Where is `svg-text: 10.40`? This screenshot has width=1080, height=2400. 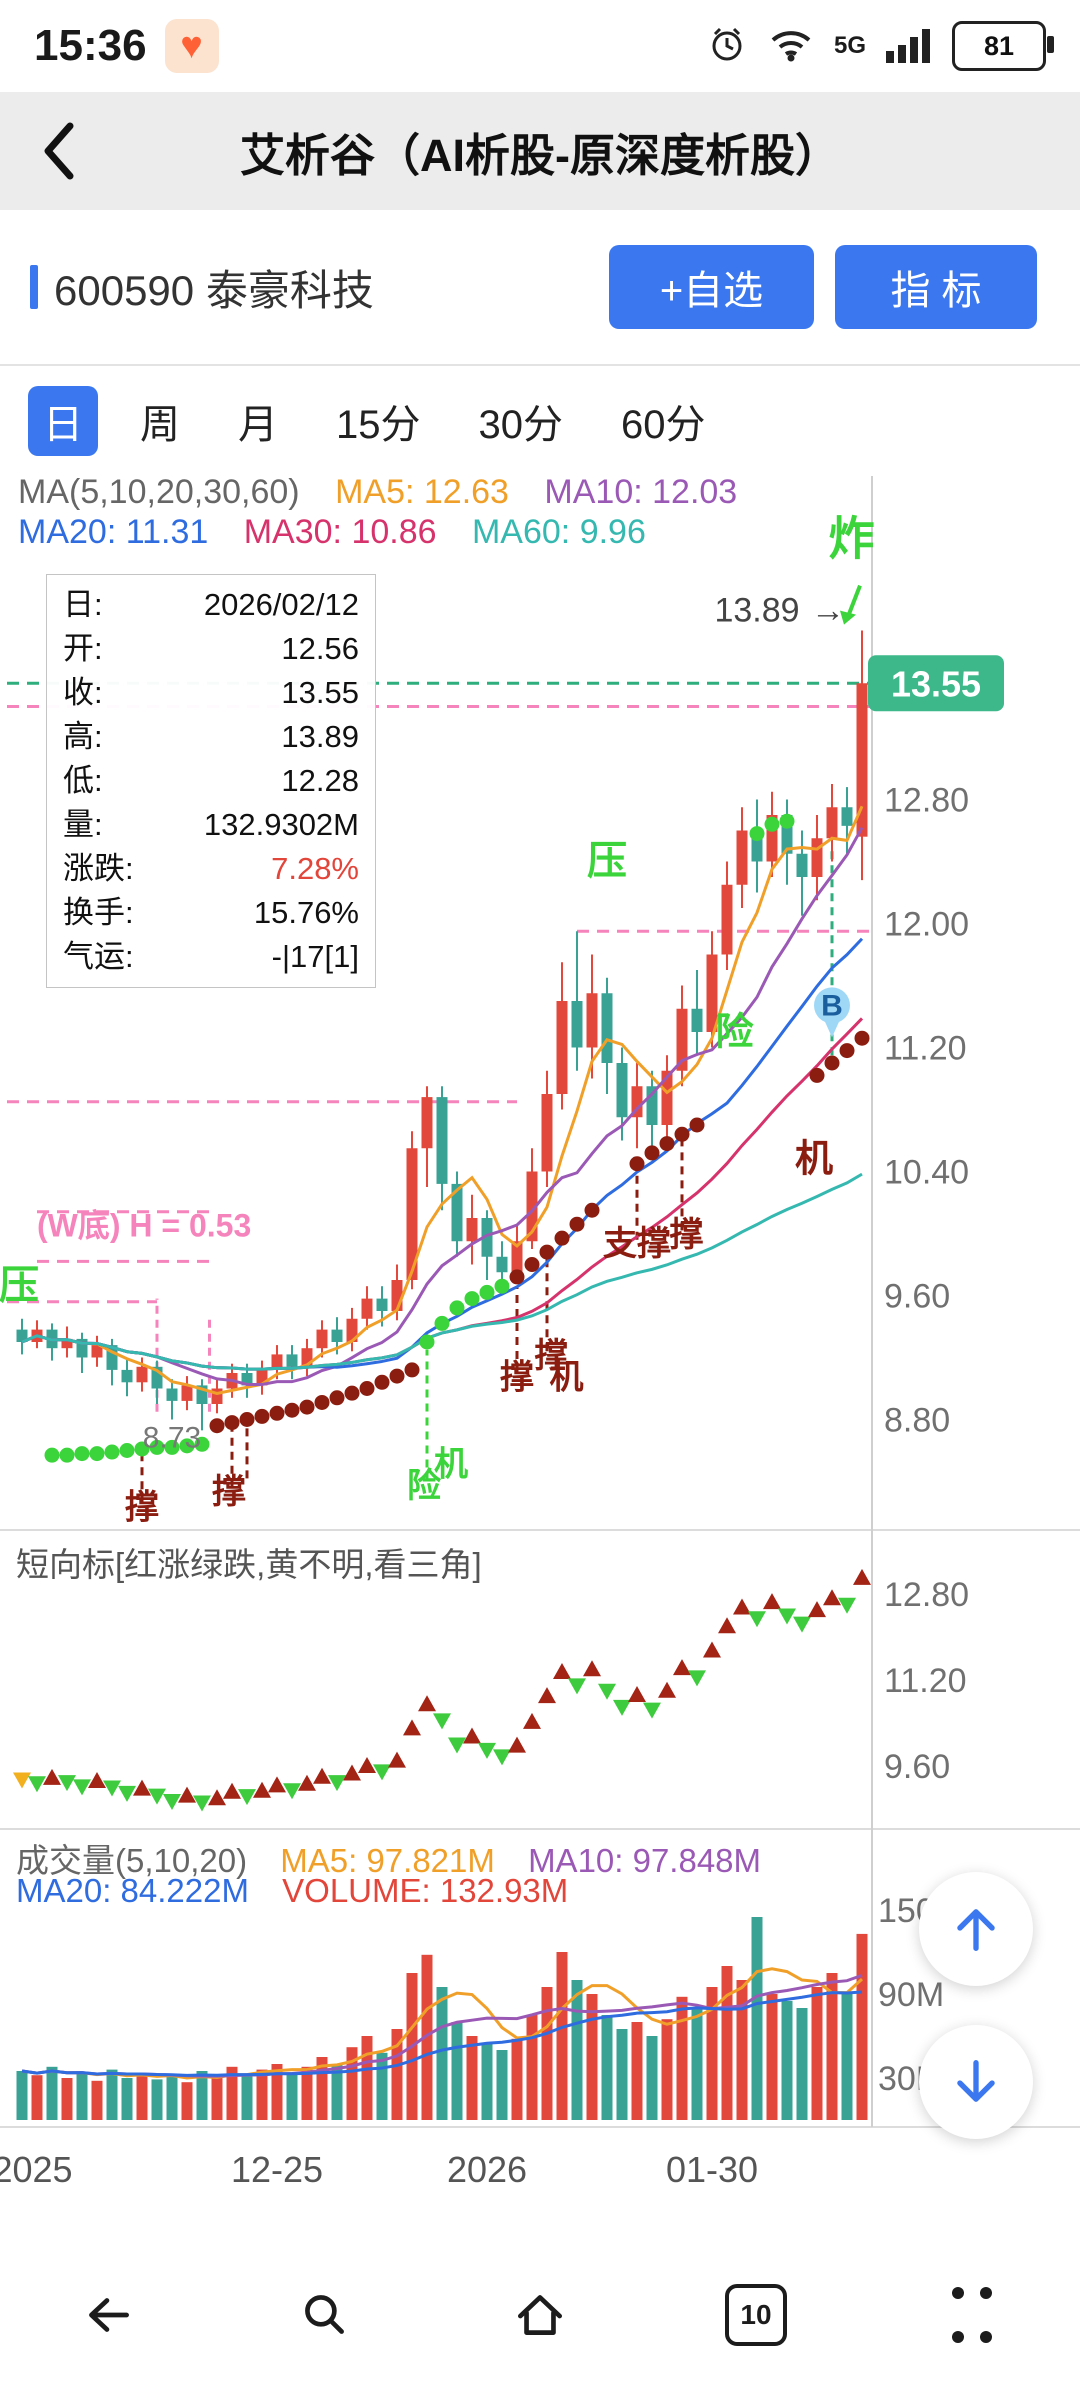 svg-text: 10.40 is located at coordinates (926, 1173).